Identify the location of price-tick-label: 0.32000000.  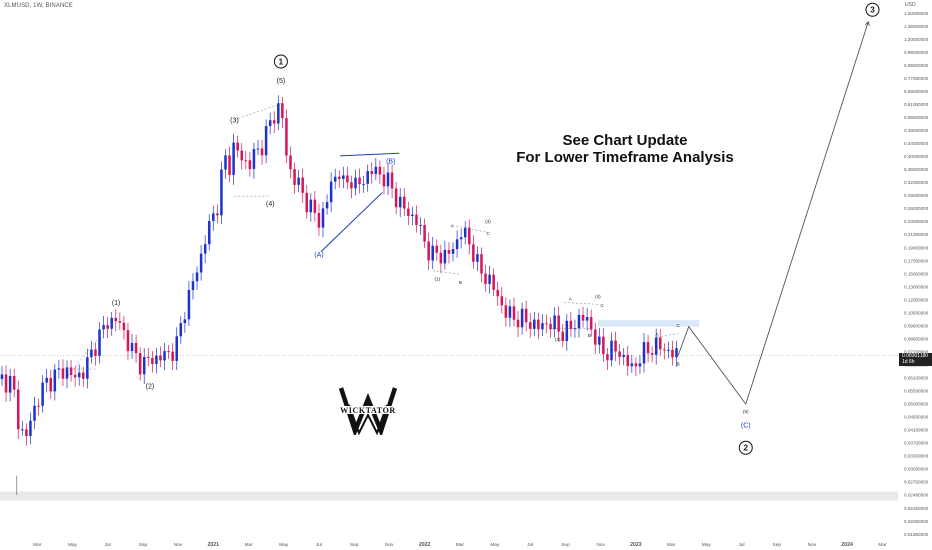
(916, 182).